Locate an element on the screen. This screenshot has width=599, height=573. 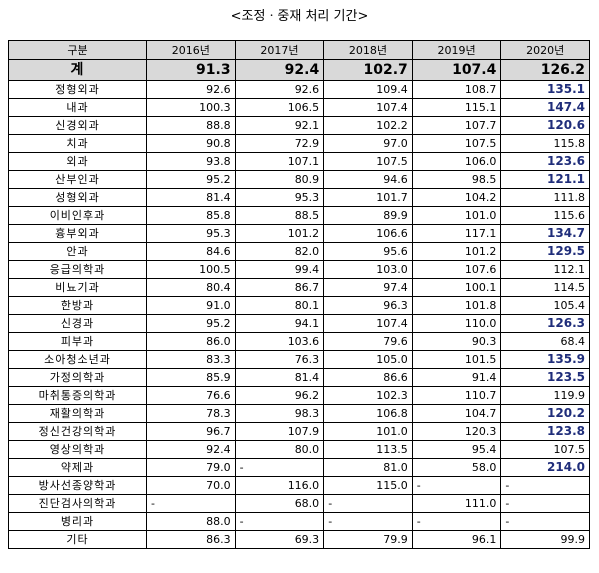
cell: 70.0 is located at coordinates (191, 485).